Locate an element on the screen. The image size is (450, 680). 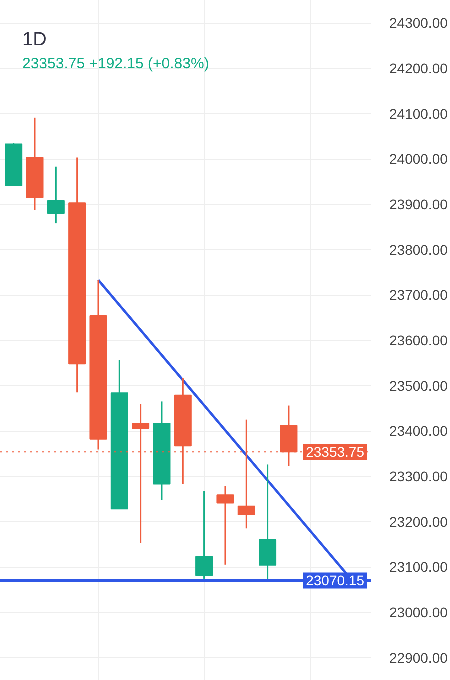
text: 1D is located at coordinates (34, 40).